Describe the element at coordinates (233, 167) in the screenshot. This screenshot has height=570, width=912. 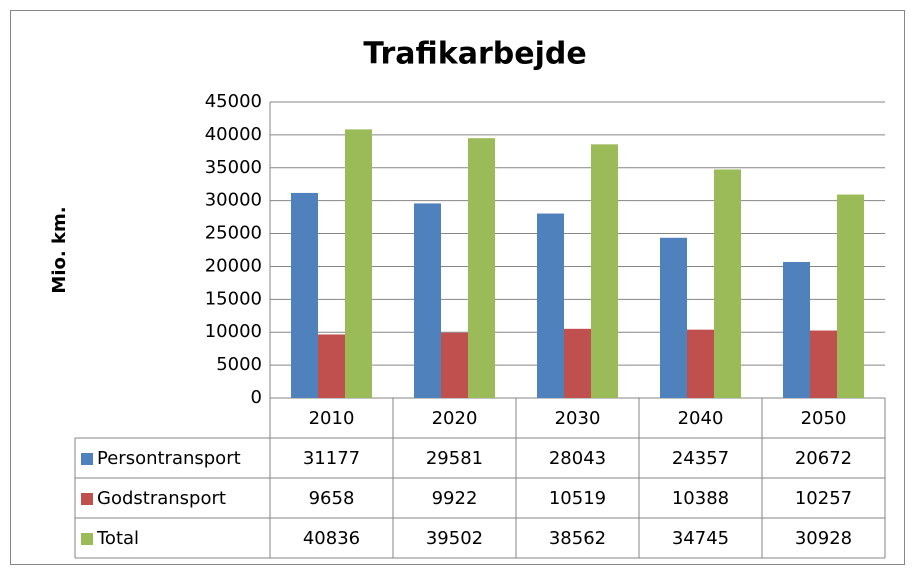
I see `y-tick-label: 35000` at that location.